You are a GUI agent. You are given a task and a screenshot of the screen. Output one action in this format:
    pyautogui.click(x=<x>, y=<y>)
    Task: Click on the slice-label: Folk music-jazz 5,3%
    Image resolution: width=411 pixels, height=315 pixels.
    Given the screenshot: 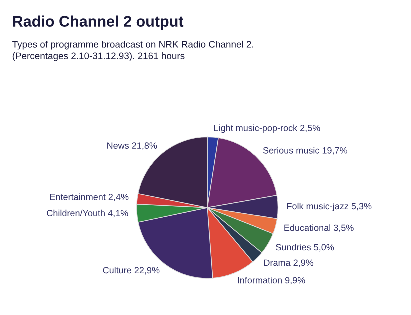 What is the action you would take?
    pyautogui.click(x=329, y=207)
    